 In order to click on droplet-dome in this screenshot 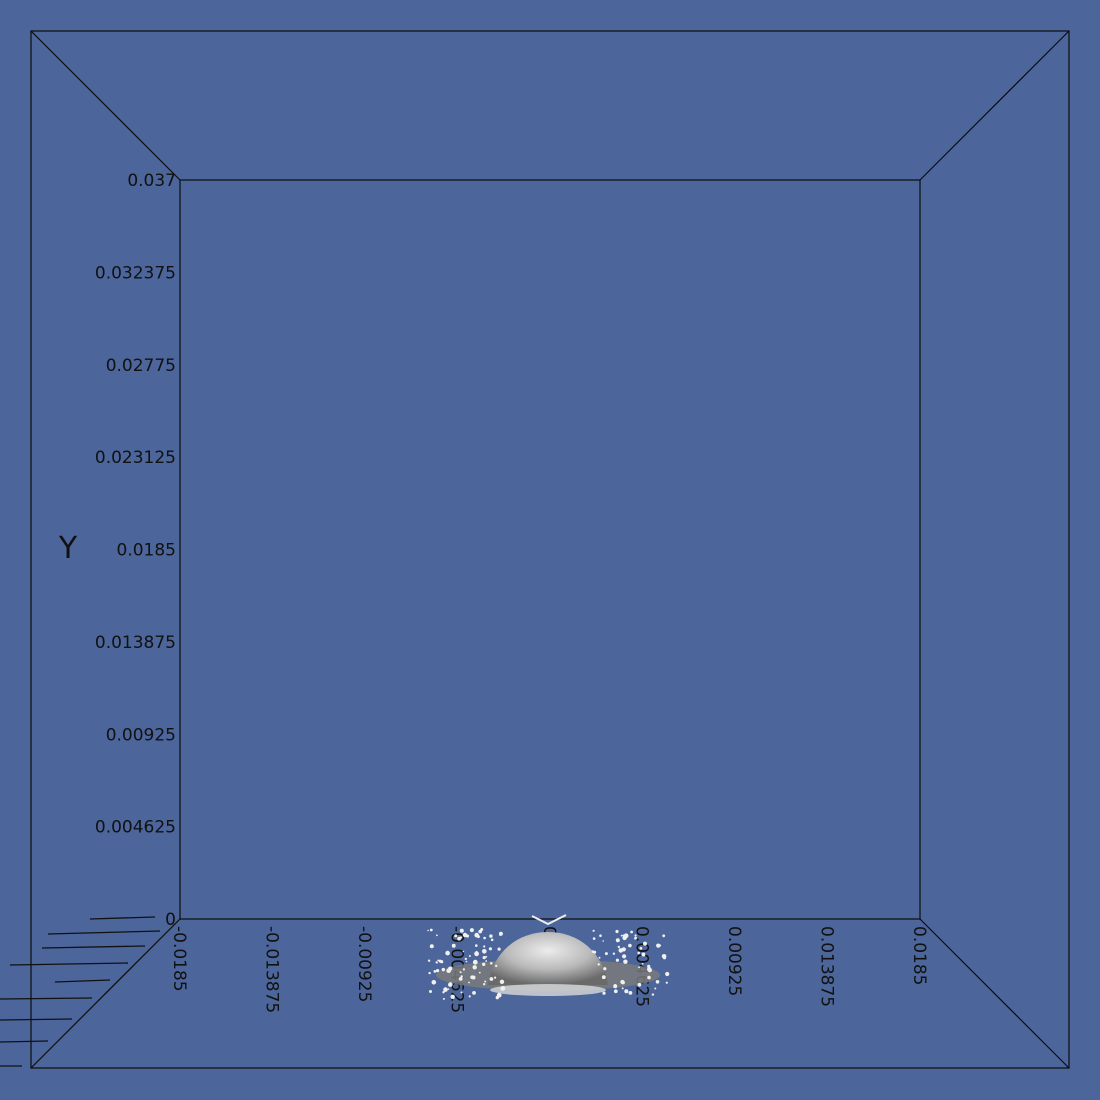, I will do `click(548, 958)`.